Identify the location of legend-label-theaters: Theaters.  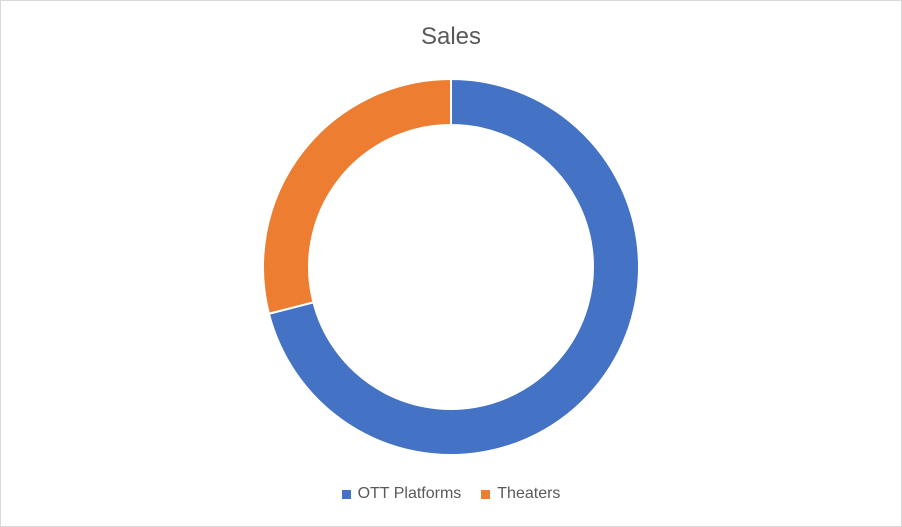
(529, 493).